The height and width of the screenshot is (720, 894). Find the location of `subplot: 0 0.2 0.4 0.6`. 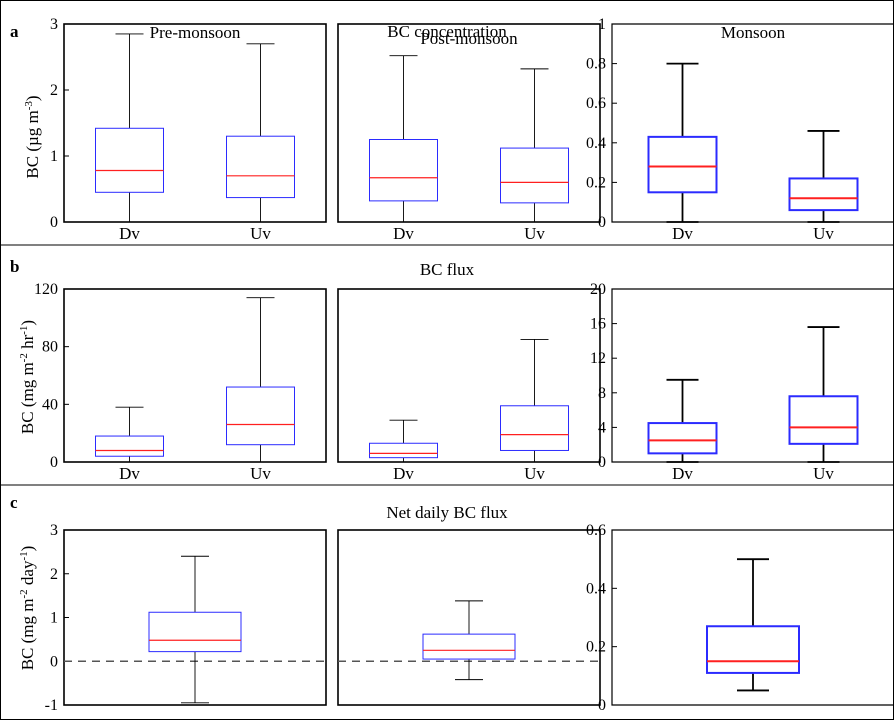

subplot: 0 0.2 0.4 0.6 is located at coordinates (740, 618).